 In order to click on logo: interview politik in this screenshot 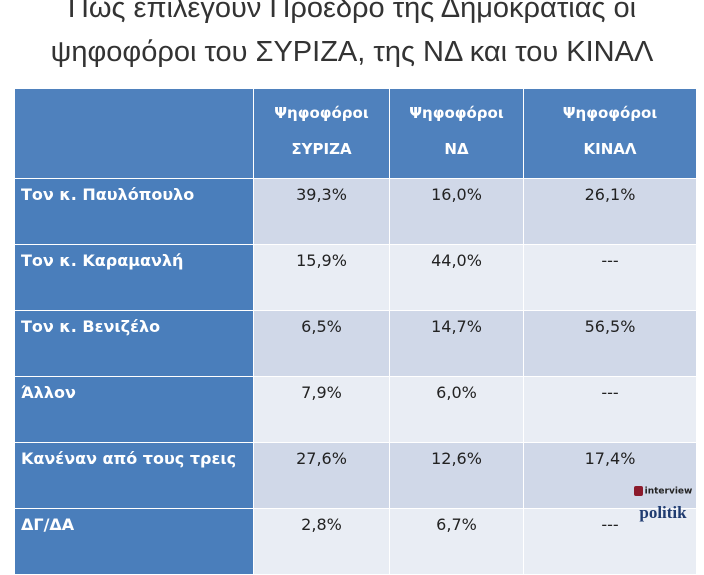, I will do `click(663, 504)`.